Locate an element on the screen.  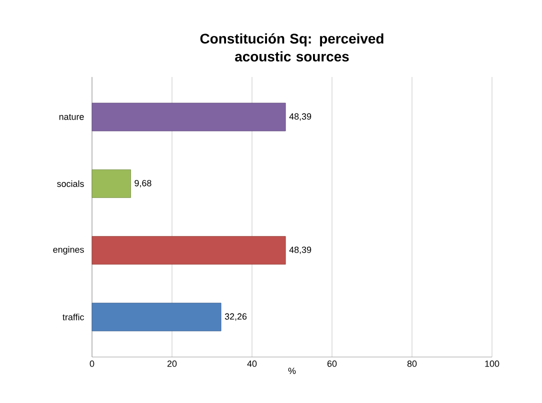
data-label: 9,68 is located at coordinates (143, 184).